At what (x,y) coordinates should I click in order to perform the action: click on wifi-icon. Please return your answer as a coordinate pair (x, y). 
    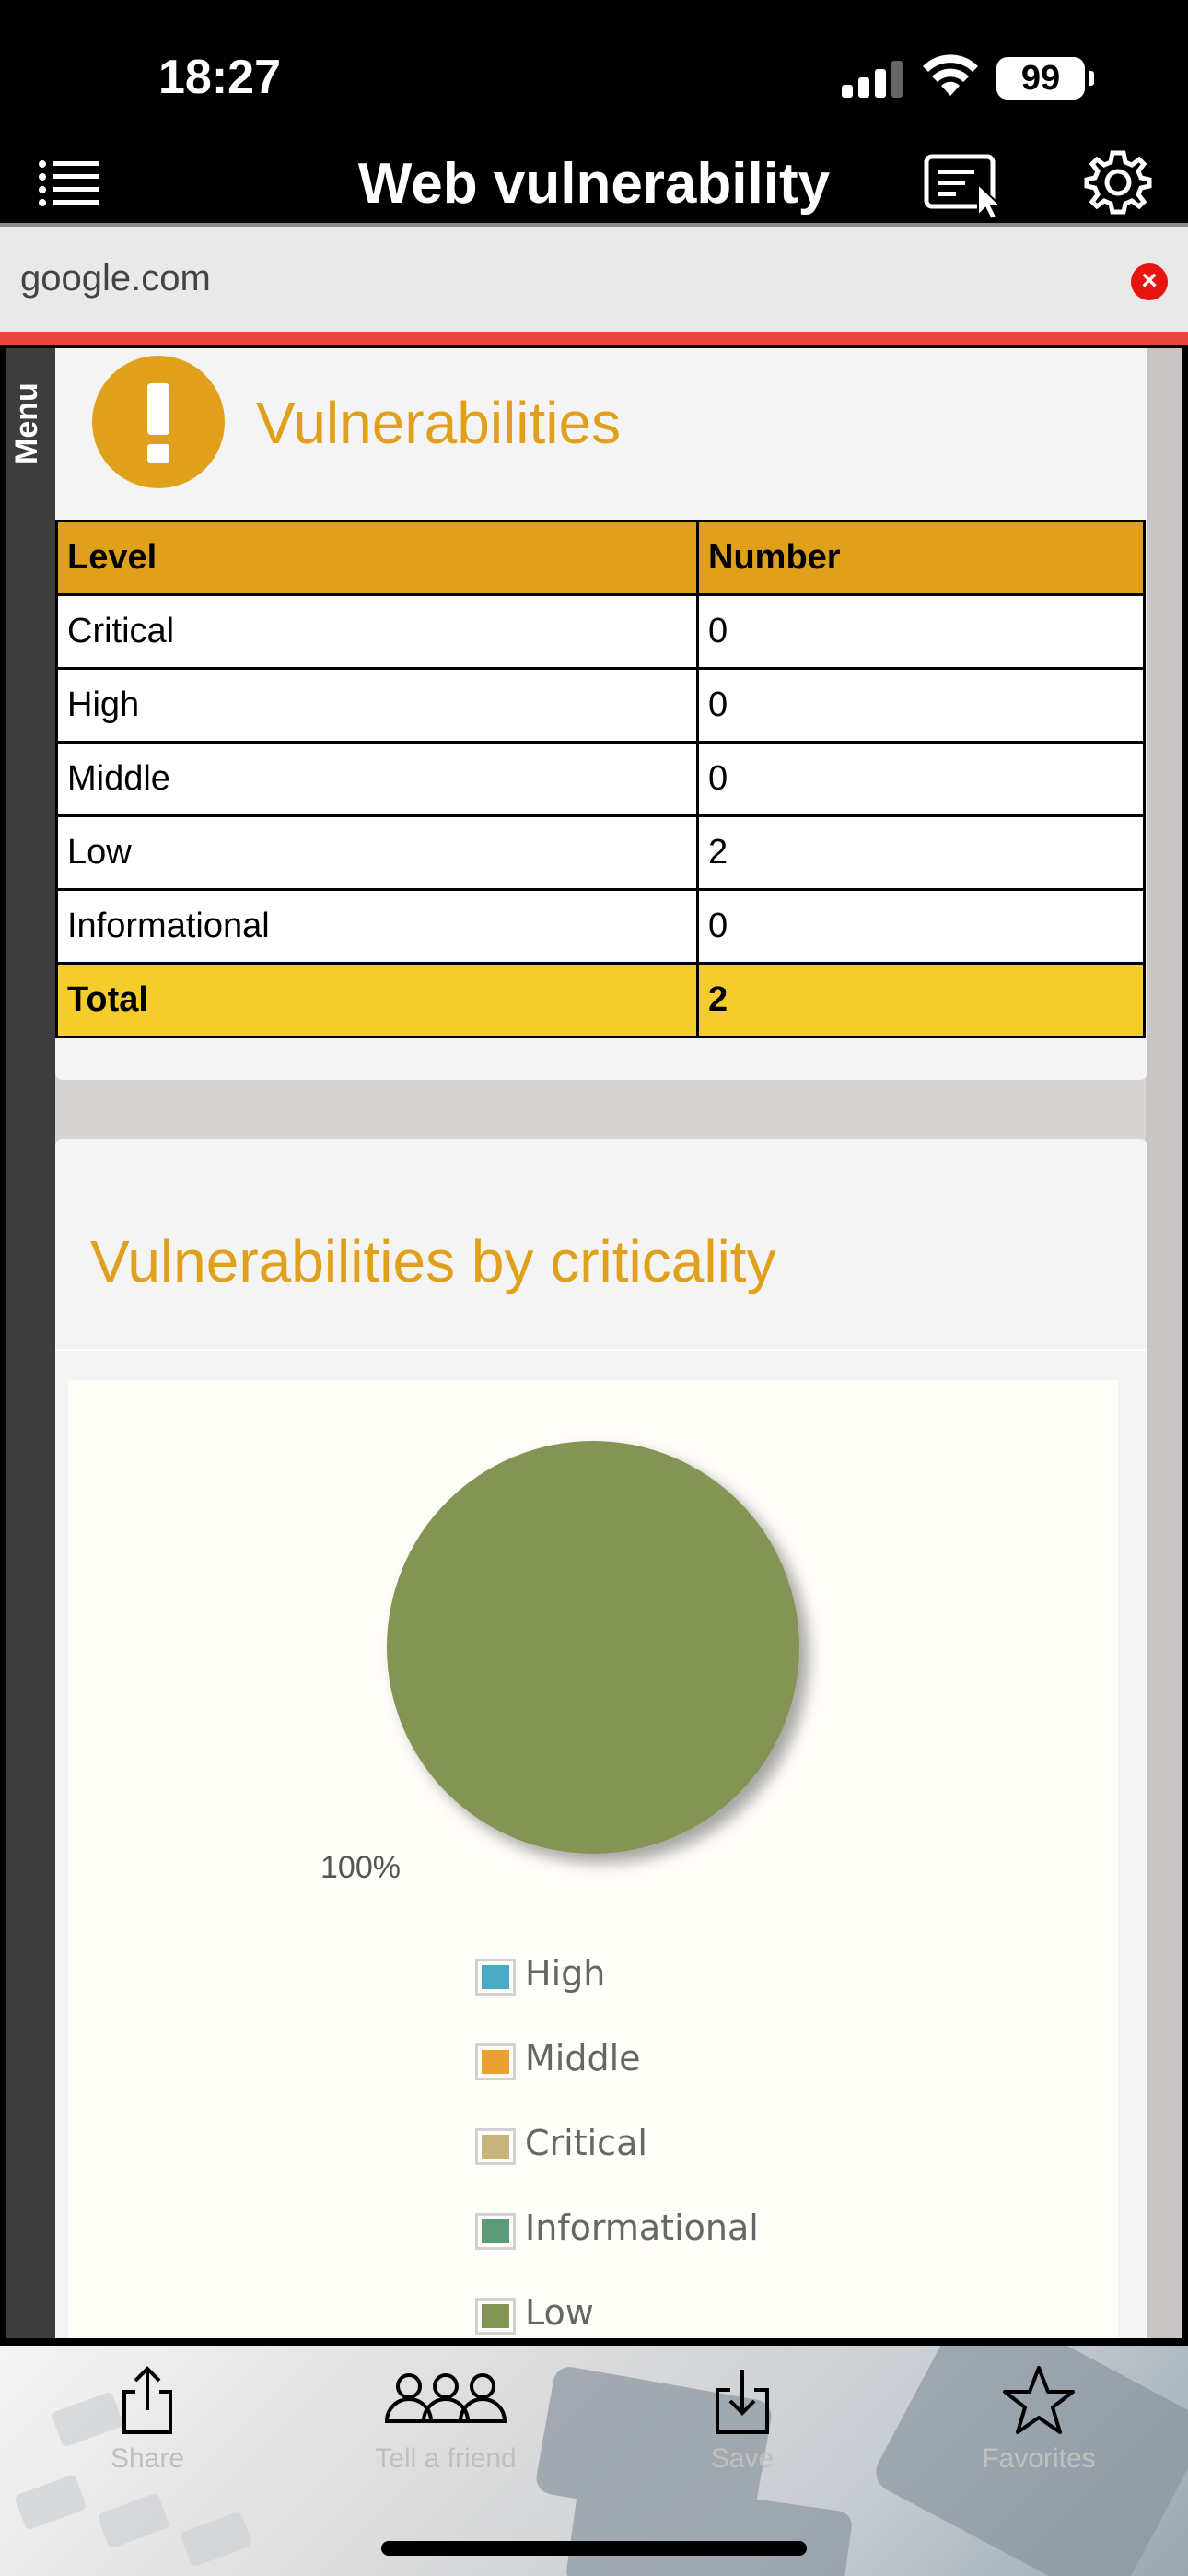
    Looking at the image, I should click on (951, 75).